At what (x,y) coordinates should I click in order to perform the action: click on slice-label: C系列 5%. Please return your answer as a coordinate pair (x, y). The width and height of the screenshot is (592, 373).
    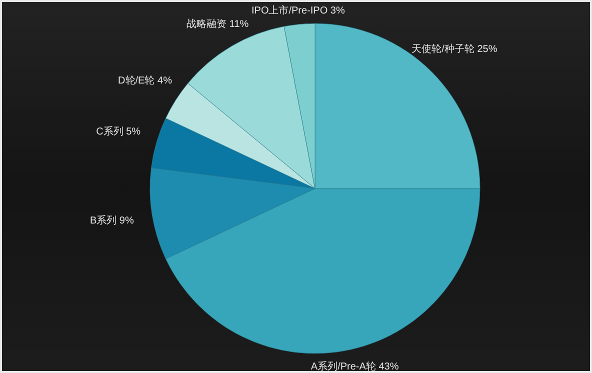
    Looking at the image, I should click on (118, 131).